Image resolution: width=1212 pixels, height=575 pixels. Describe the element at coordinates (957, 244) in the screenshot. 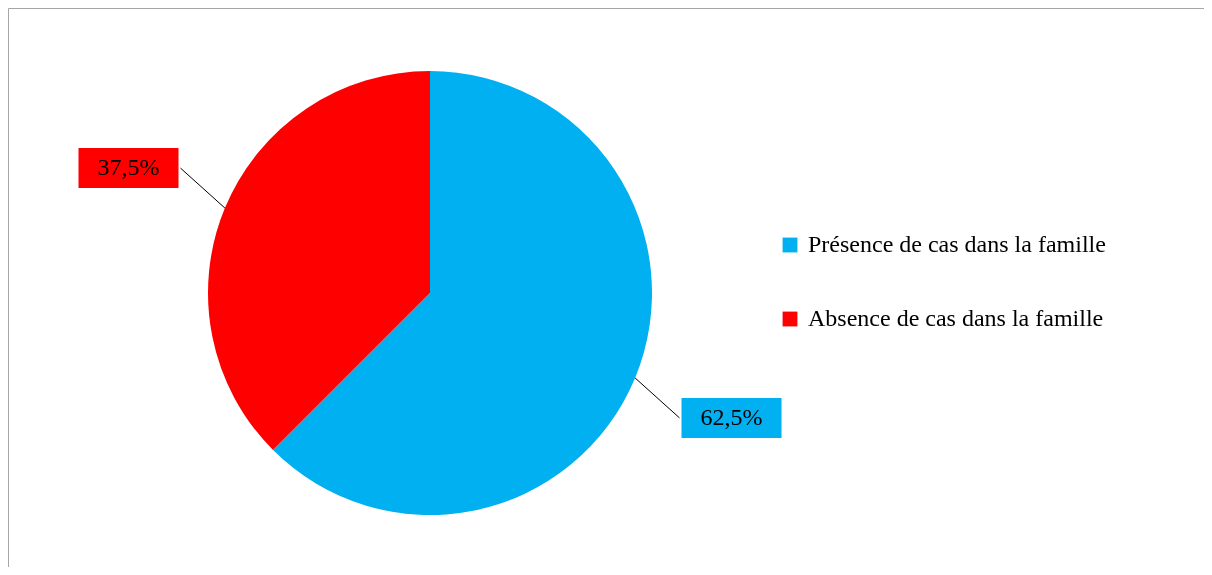

I see `legend-label: Présence de cas dans la famille` at that location.